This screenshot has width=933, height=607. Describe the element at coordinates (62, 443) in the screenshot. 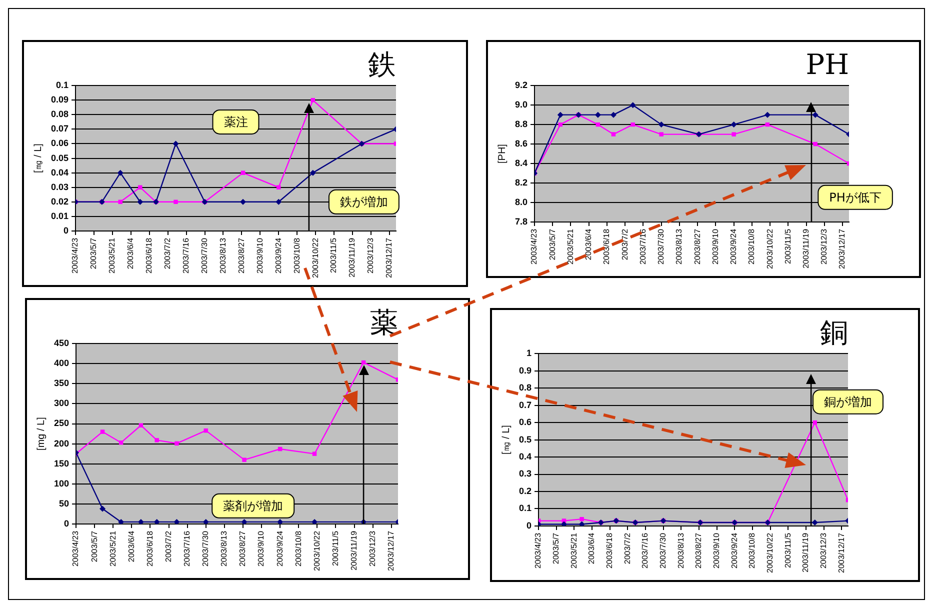

I see `y-tick-label: 200` at that location.